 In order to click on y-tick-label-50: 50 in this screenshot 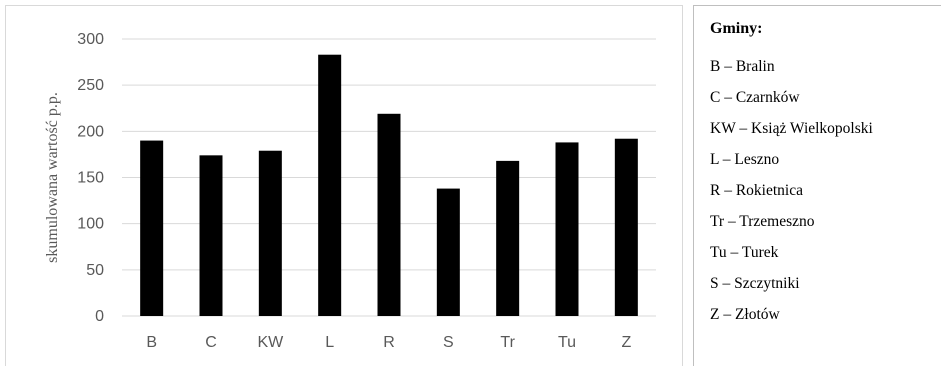, I will do `click(95, 270)`.